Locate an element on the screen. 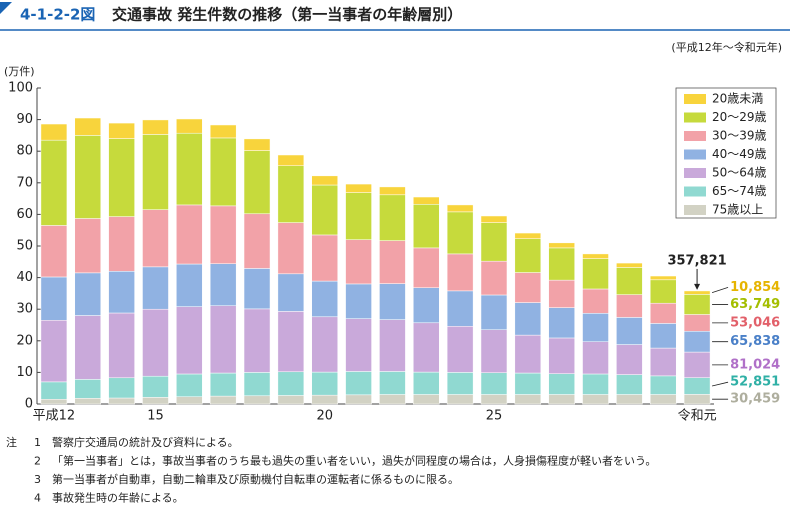 Image resolution: width=790 pixels, height=506 pixels. y-tick-label: 40 is located at coordinates (24, 277).